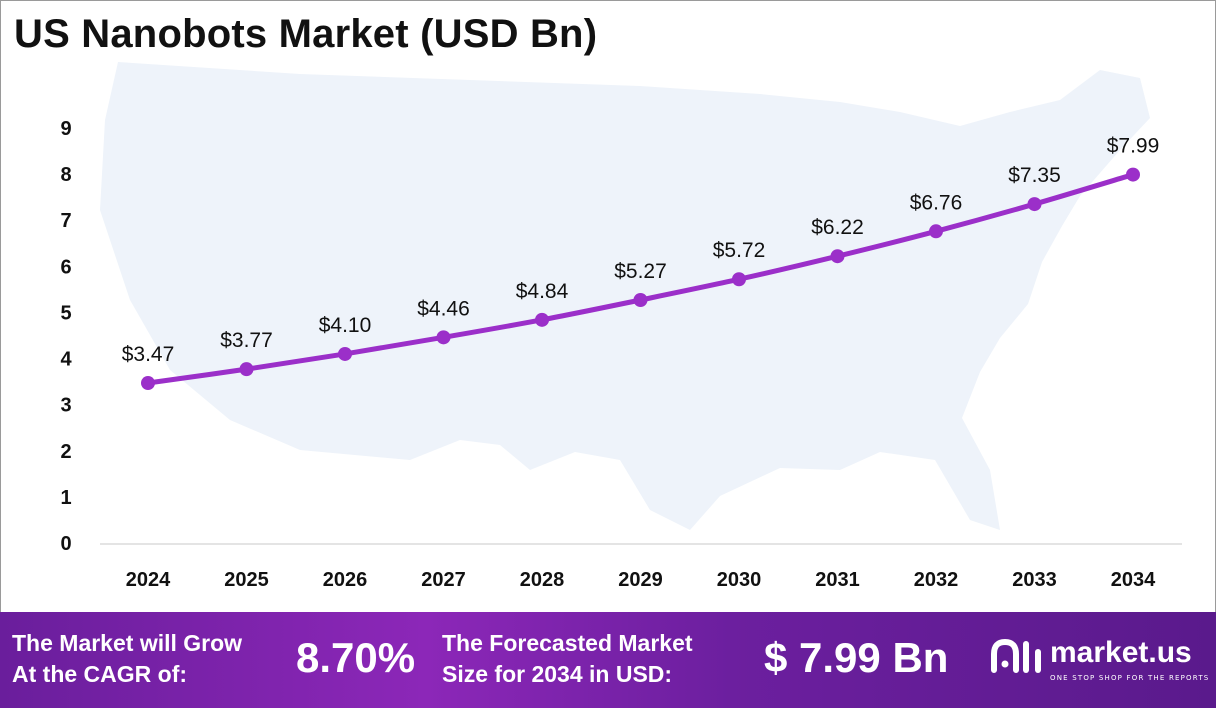 The image size is (1216, 708). I want to click on data-label: $7.99, so click(1133, 146).